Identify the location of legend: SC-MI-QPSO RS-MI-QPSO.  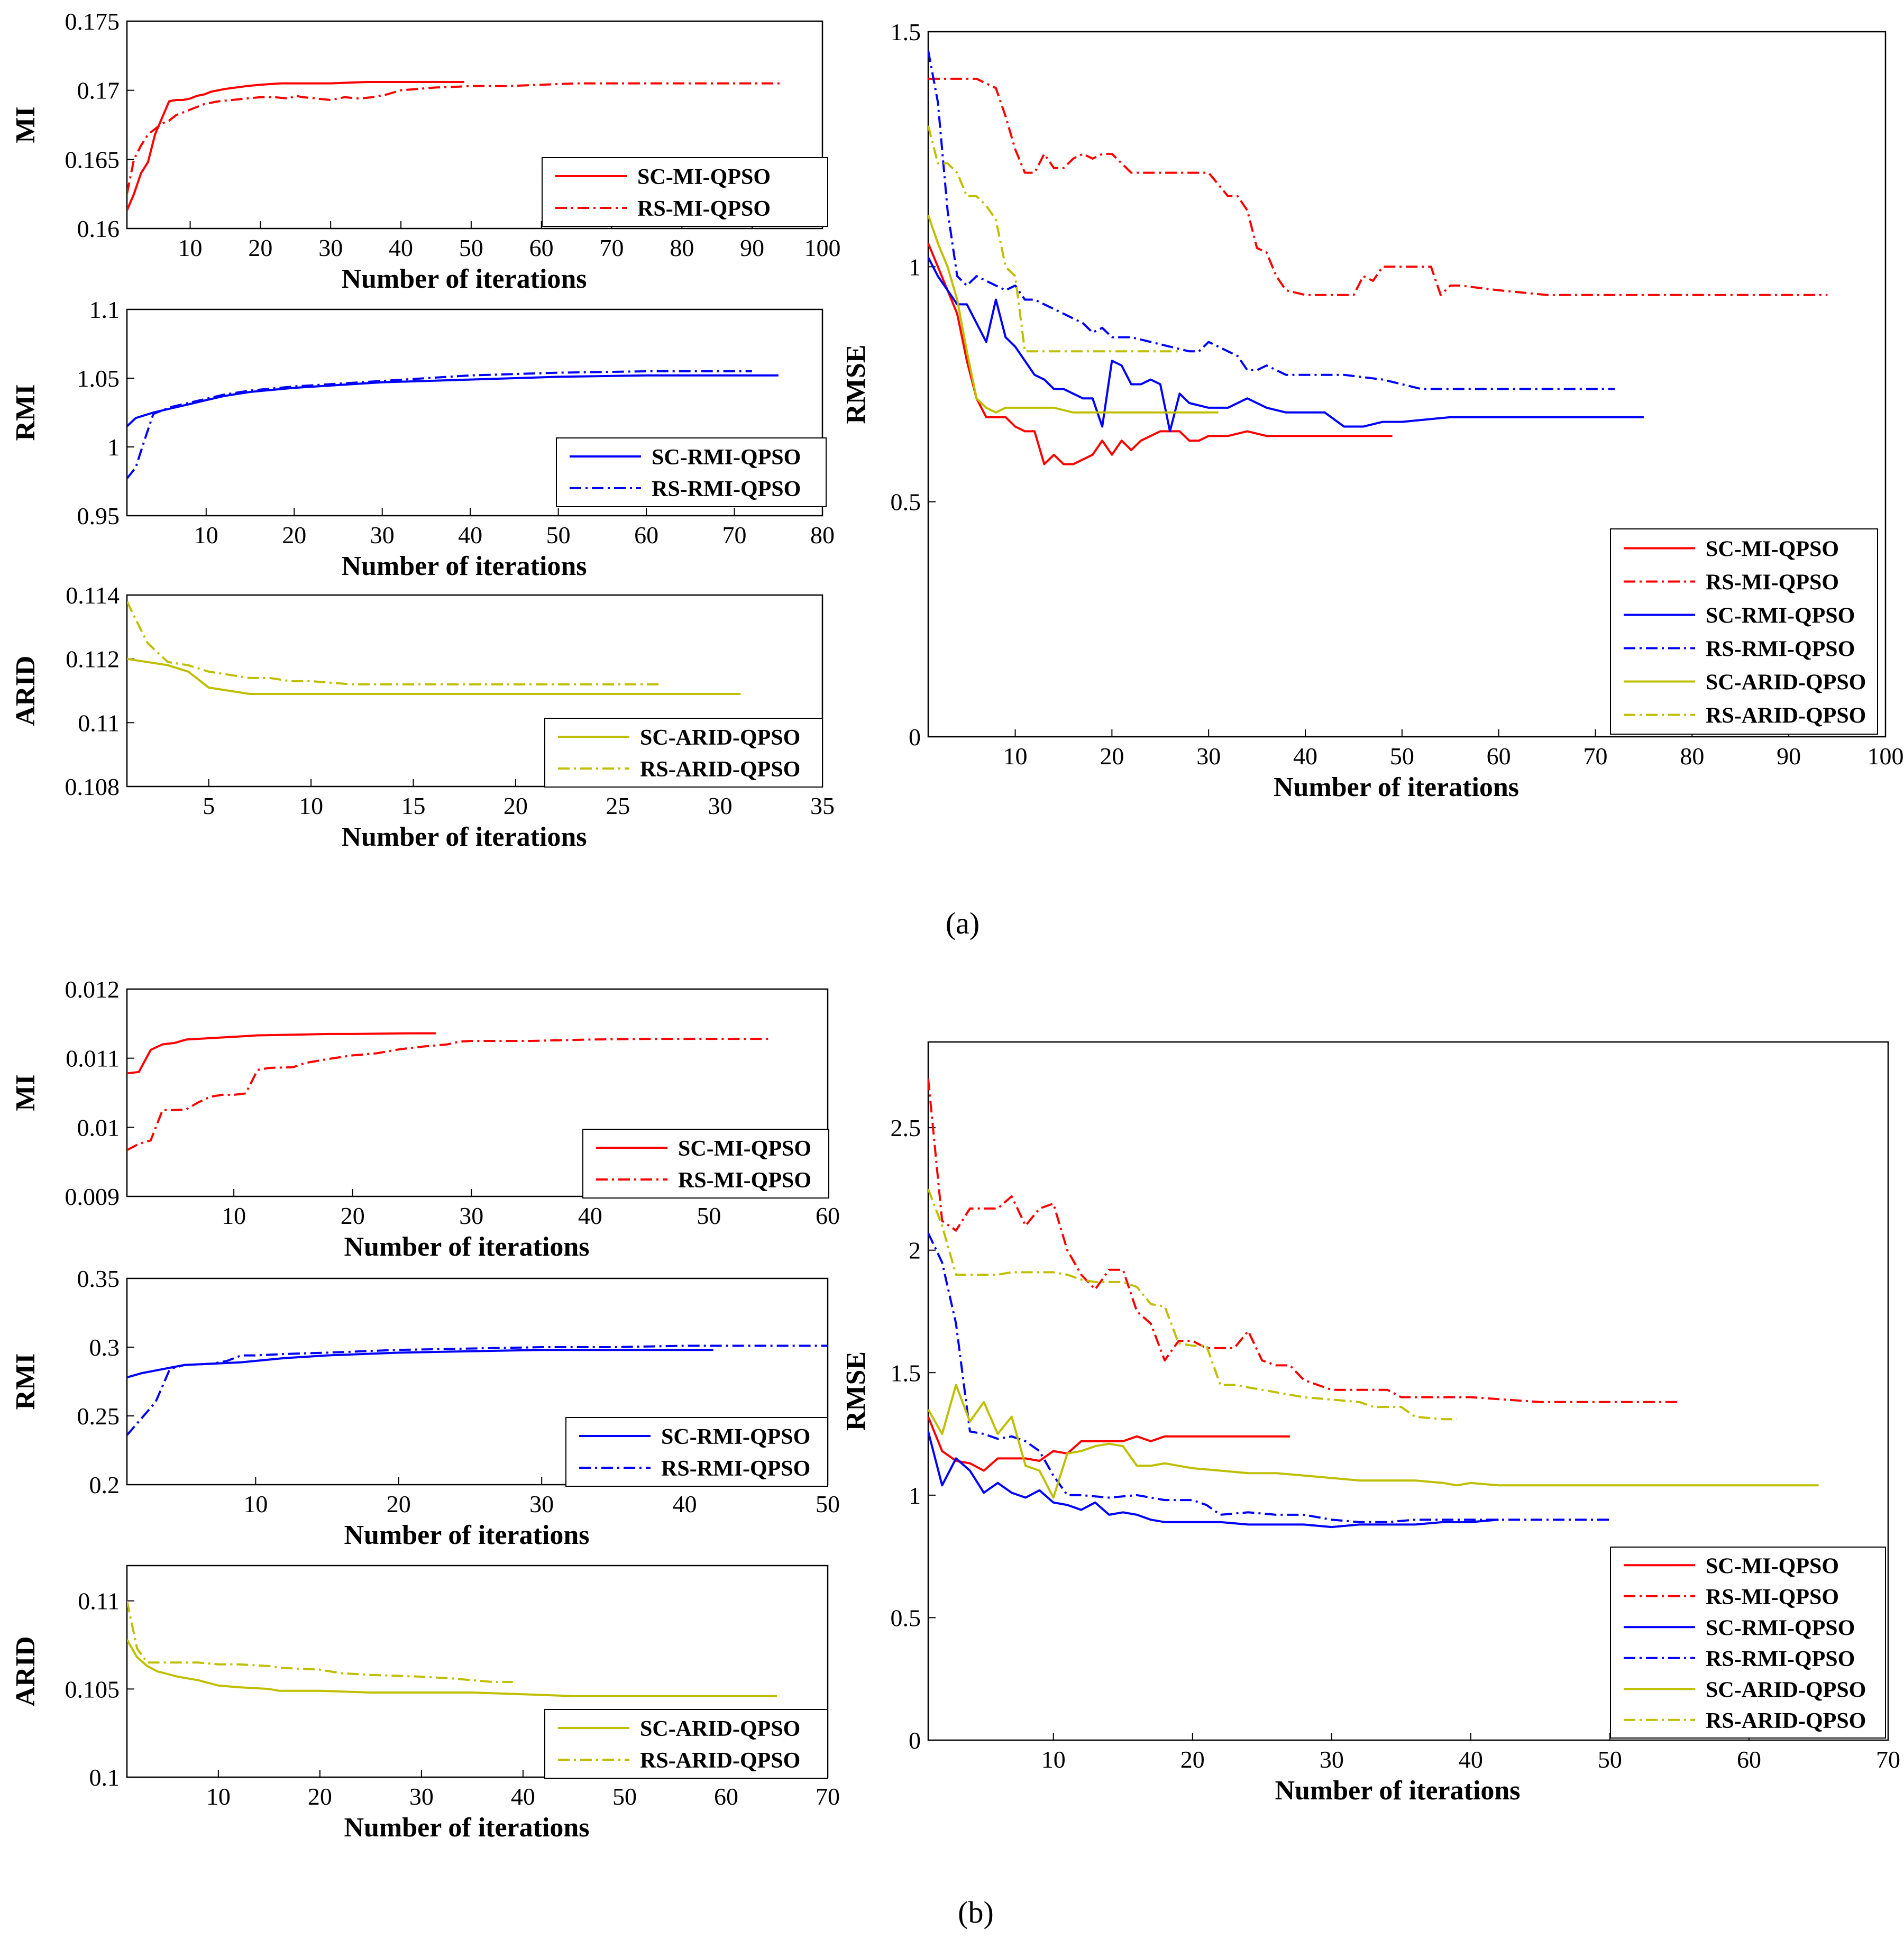
(705, 1164).